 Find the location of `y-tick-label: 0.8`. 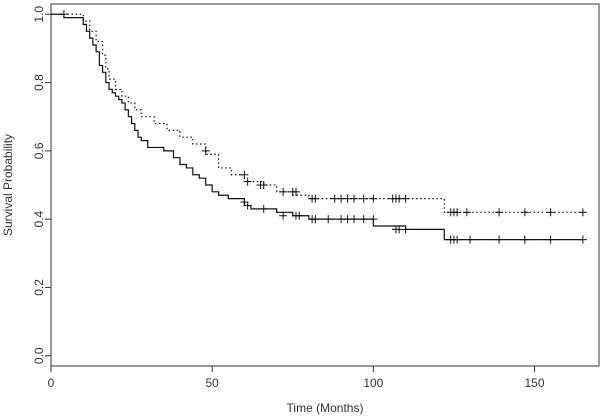

y-tick-label: 0.8 is located at coordinates (39, 82).